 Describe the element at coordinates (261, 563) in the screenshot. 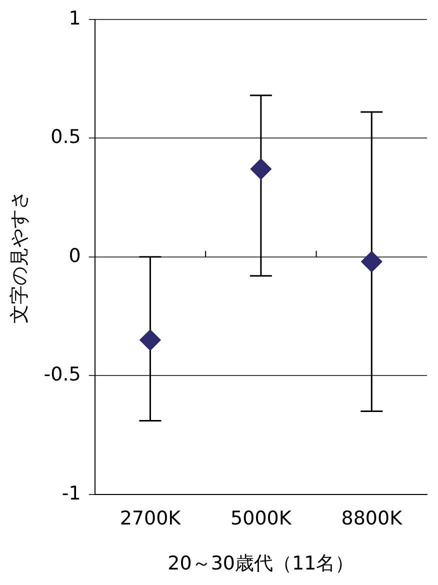

I see `x-axis-title: 20～30歳代（11名）` at that location.